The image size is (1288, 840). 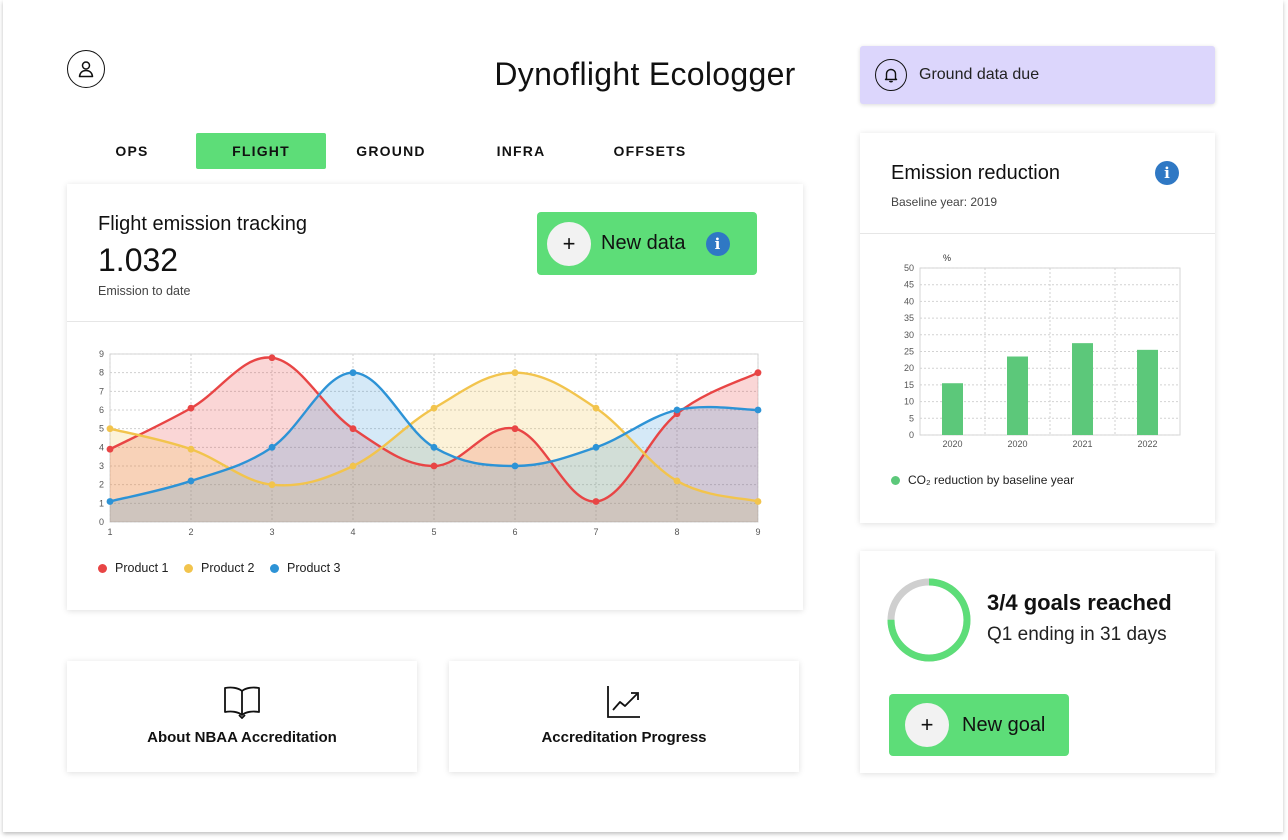 I want to click on y-tick-label: 15, so click(x=909, y=385).